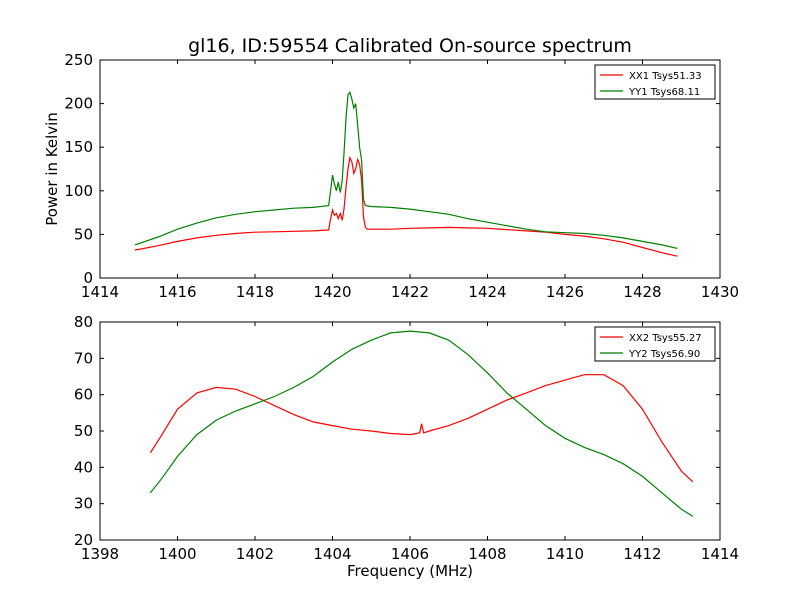 This screenshot has height=600, width=800. Describe the element at coordinates (83, 540) in the screenshot. I see `y-tick-label: 20` at that location.